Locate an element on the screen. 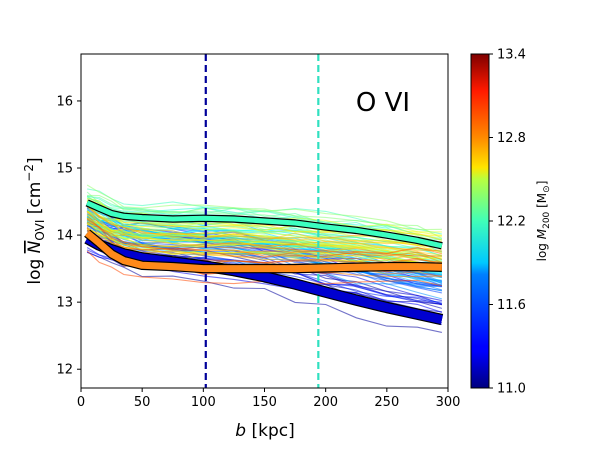 This screenshot has height=450, width=600. colorbar is located at coordinates (480, 221).